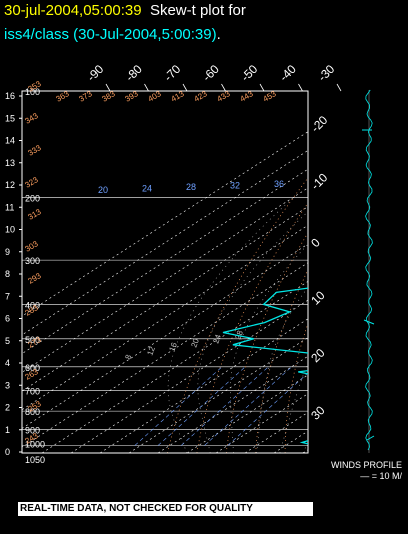 This screenshot has height=534, width=408. What do you see at coordinates (7, 252) in the screenshot?
I see `height-tick-label: 9` at bounding box center [7, 252].